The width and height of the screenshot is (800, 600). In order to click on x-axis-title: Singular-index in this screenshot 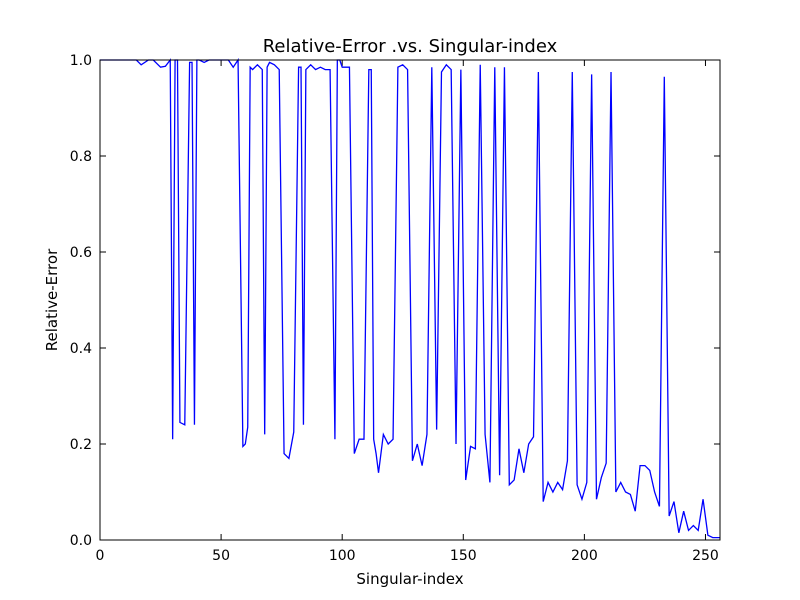, I will do `click(409, 579)`.